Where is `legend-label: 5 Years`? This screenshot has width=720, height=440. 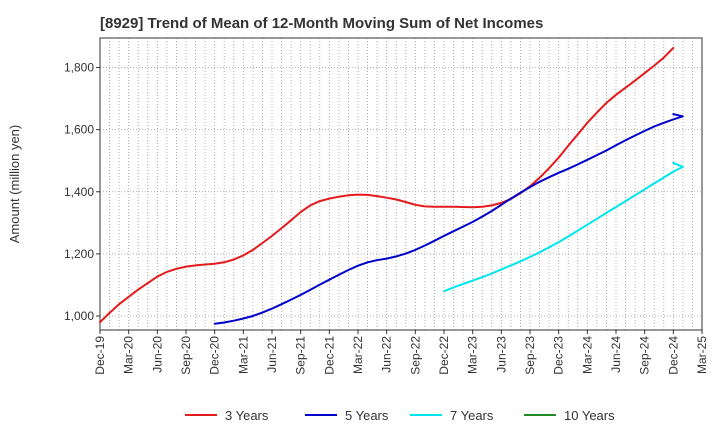
legend-label: 5 Years is located at coordinates (367, 415).